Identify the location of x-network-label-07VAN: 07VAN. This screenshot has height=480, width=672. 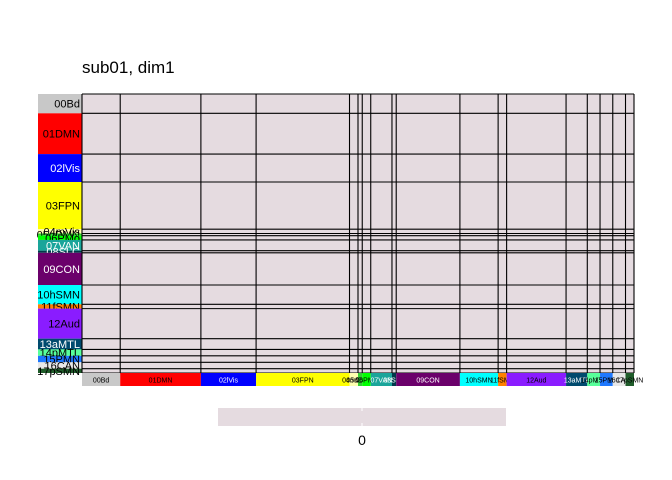
(382, 381).